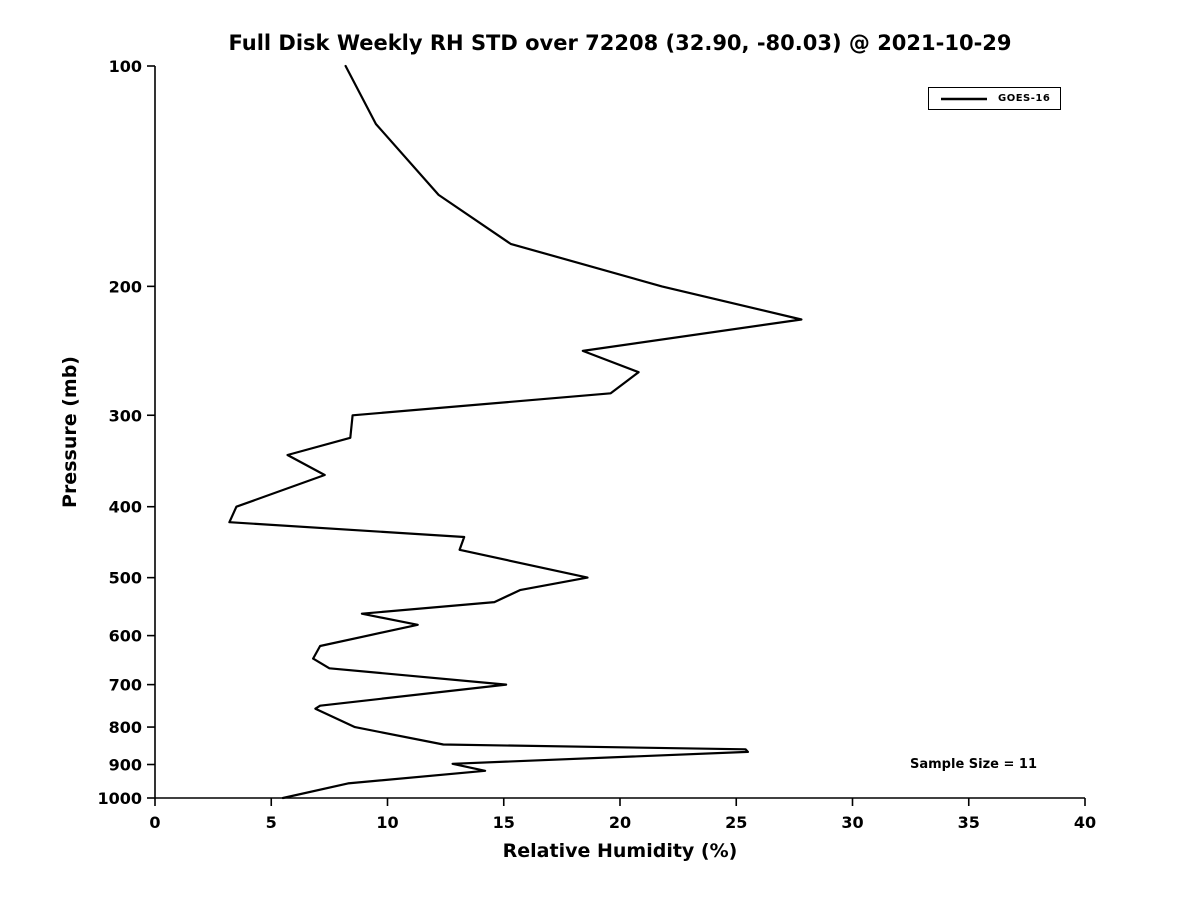  What do you see at coordinates (974, 764) in the screenshot?
I see `sample-size-annotation: Sample Size = 11` at bounding box center [974, 764].